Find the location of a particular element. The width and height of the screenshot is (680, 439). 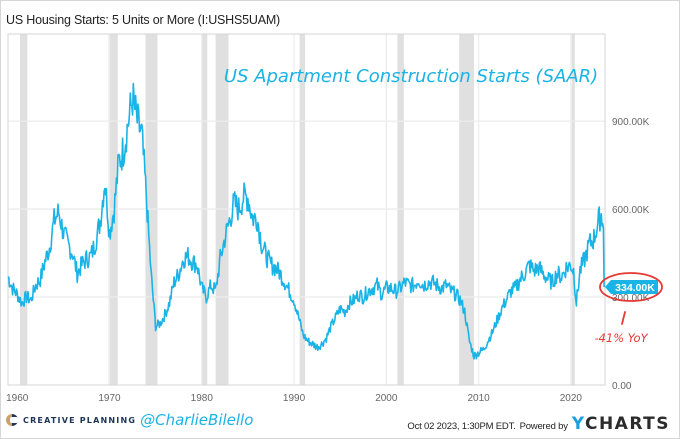

x-axis-ticks: 1960 1970 1980 1990 2000 2010 2020 is located at coordinates (294, 398).